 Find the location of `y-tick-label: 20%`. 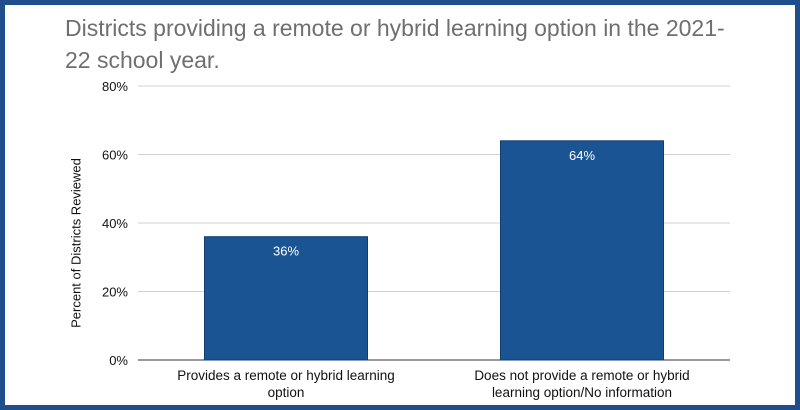

y-tick-label: 20% is located at coordinates (115, 292).